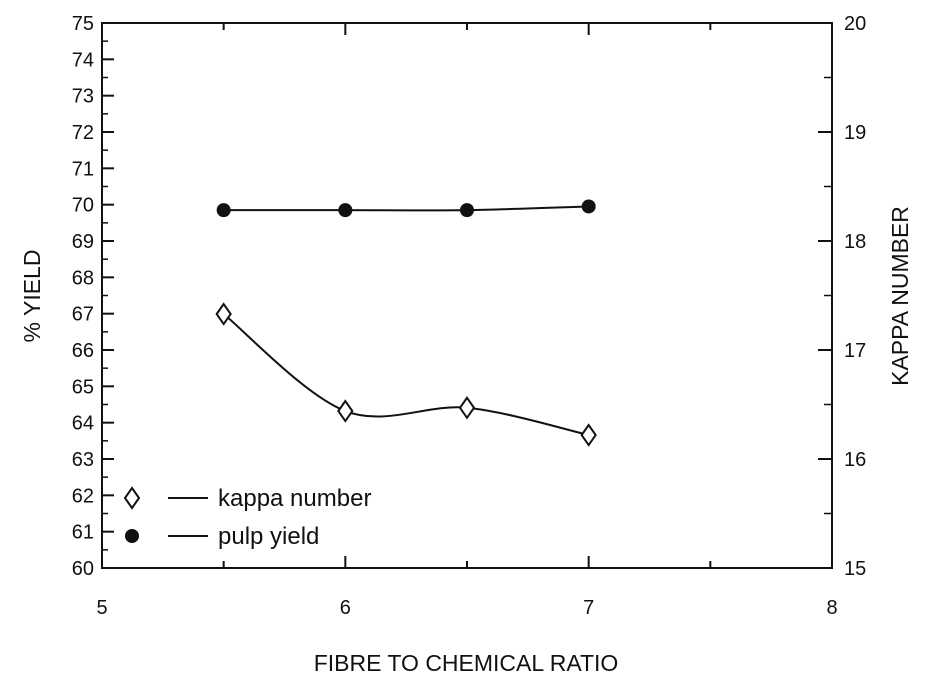  What do you see at coordinates (855, 569) in the screenshot?
I see `y-right-tick-label: 15` at bounding box center [855, 569].